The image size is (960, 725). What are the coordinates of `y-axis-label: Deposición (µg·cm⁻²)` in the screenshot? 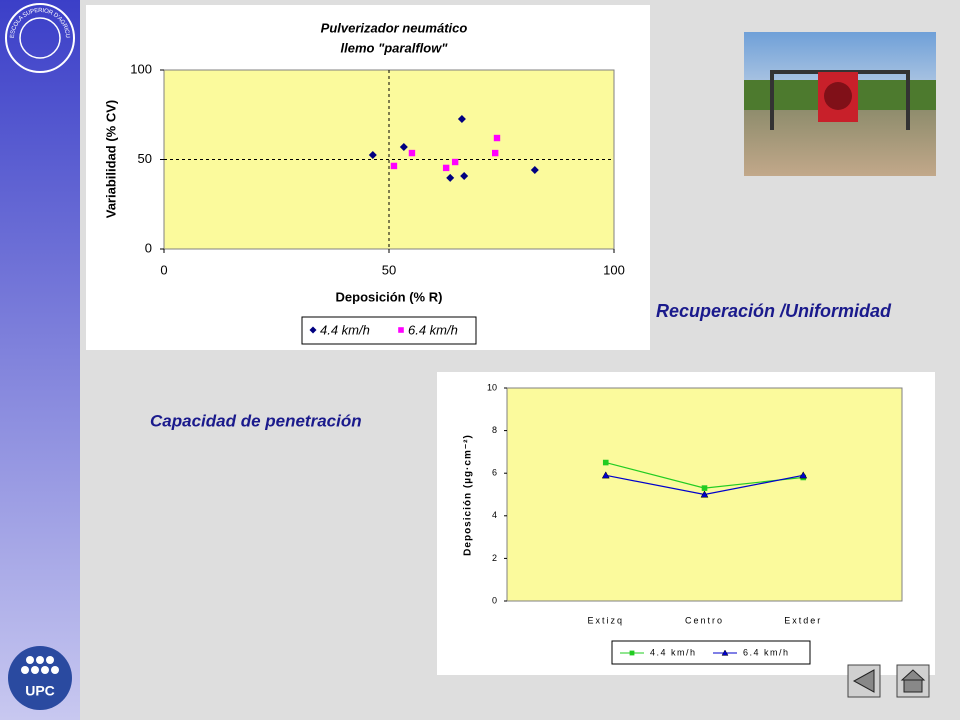 It's located at (468, 495).